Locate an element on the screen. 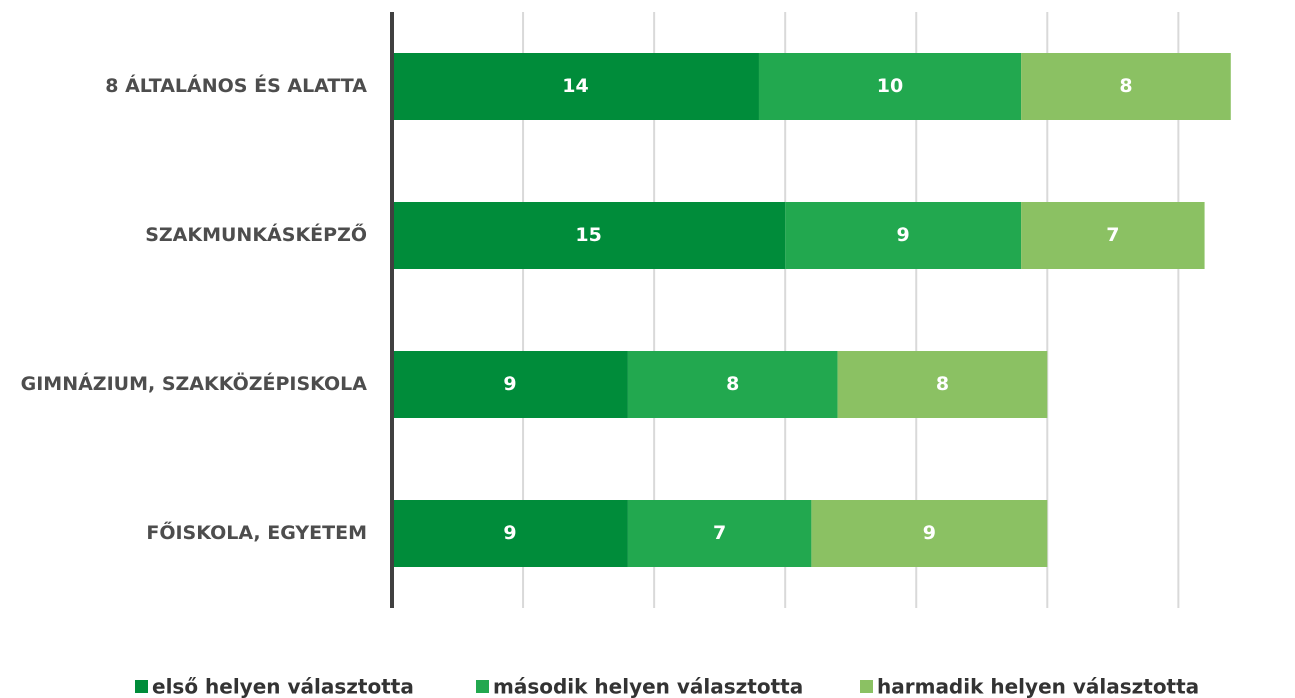 This screenshot has height=698, width=1295. y-tick-label: GIMNÁZIUM, SZAKKÖZÉPISKOLA is located at coordinates (194, 383).